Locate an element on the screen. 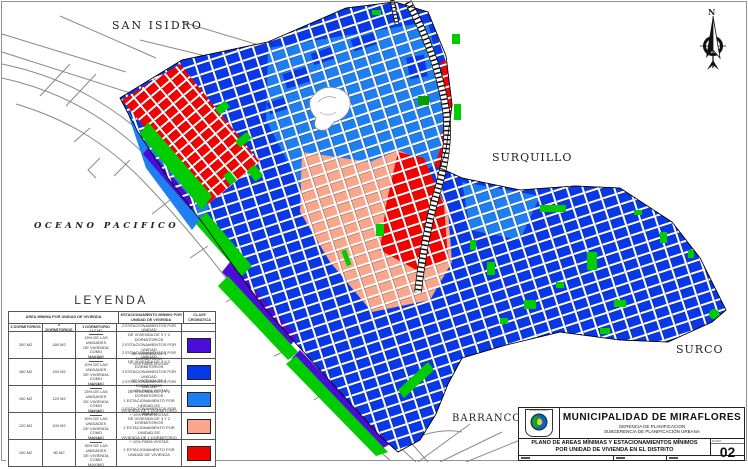  parking-rule: 1 ESTACIONAMIENTO POR UNIDAD DE VIVIENDA is located at coordinates (149, 453).